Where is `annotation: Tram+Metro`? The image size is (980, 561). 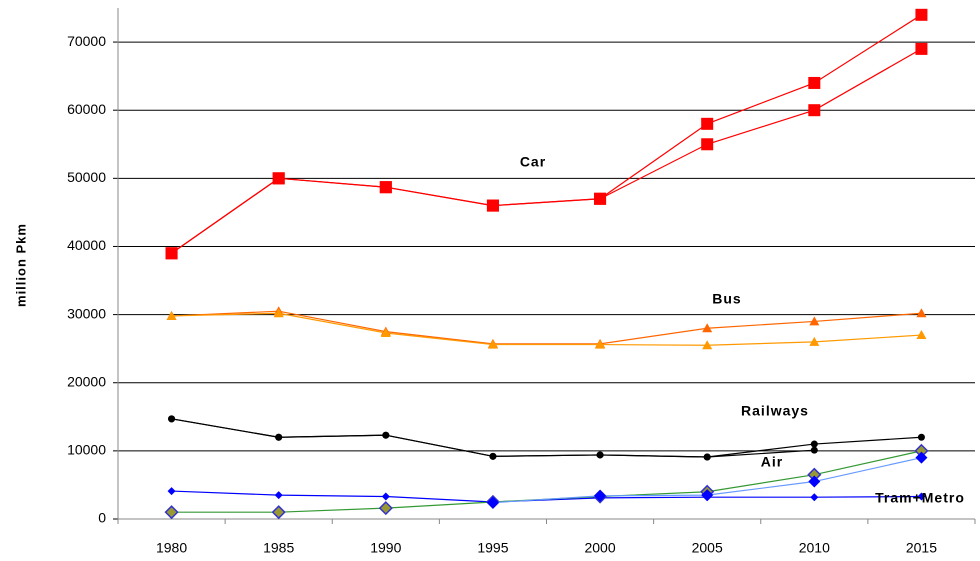
annotation: Tram+Metro is located at coordinates (920, 498).